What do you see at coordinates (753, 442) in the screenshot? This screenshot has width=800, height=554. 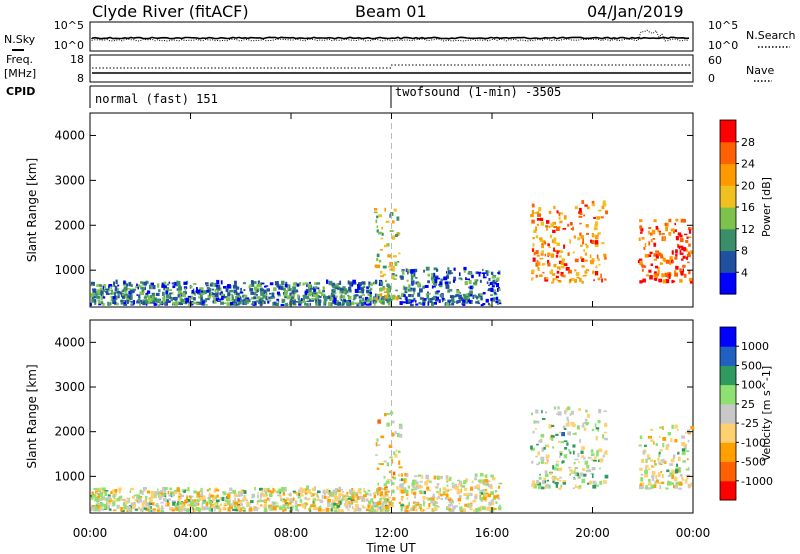 I see `colorbar-tick-label: -100` at bounding box center [753, 442].